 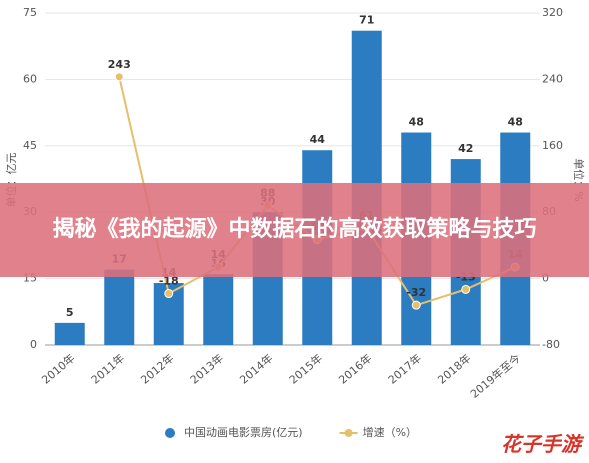 What do you see at coordinates (465, 148) in the screenshot?
I see `value-label: 42` at bounding box center [465, 148].